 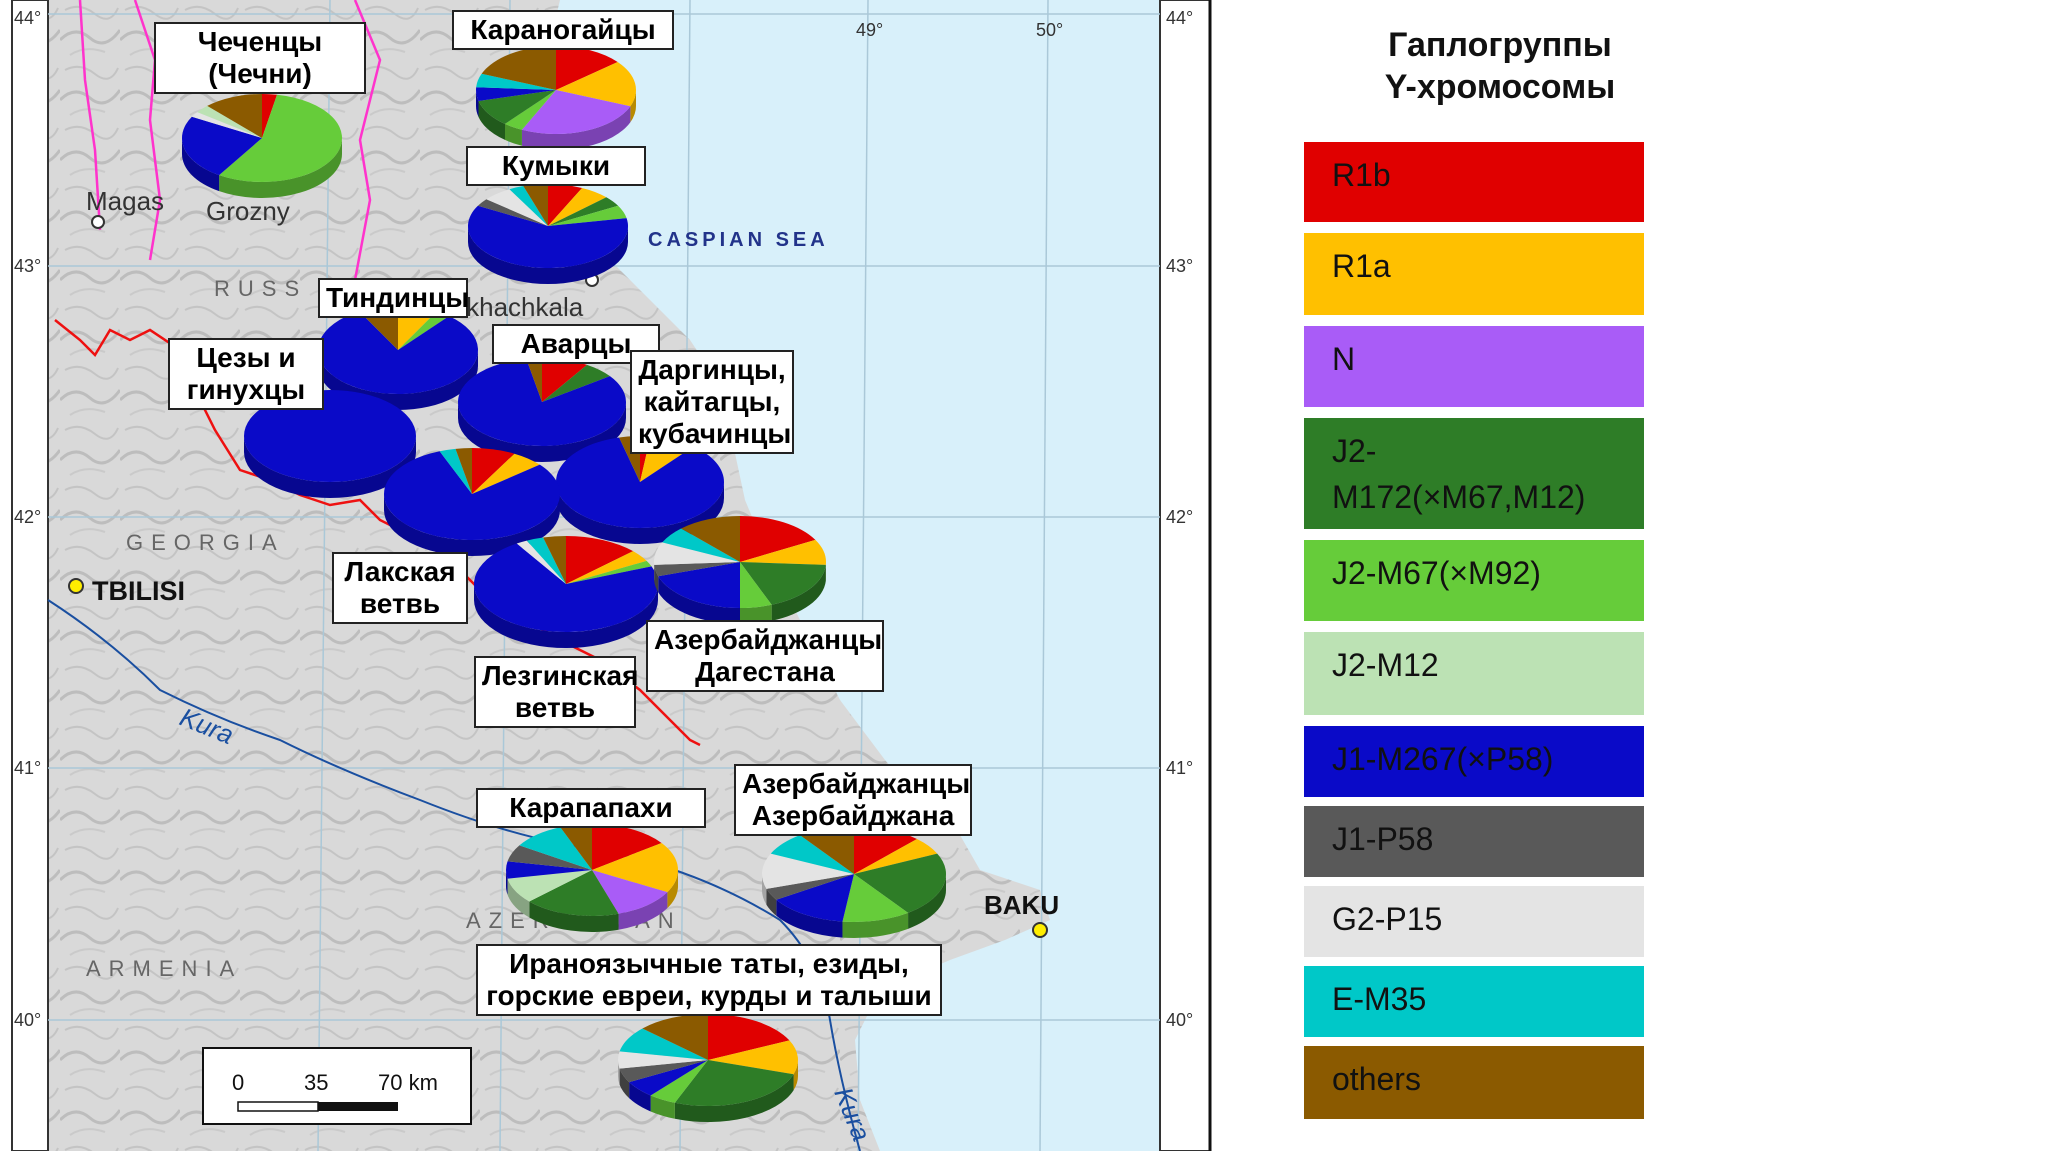 What do you see at coordinates (27, 768) in the screenshot?
I see `lat-tick-41-left: 41°` at bounding box center [27, 768].